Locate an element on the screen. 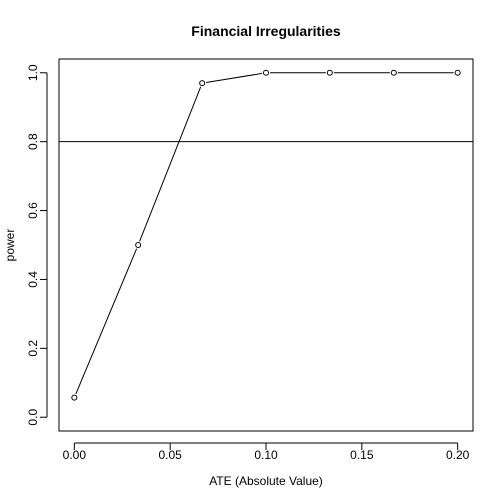 The width and height of the screenshot is (504, 504). x-tick-label: 0.15 is located at coordinates (362, 455).